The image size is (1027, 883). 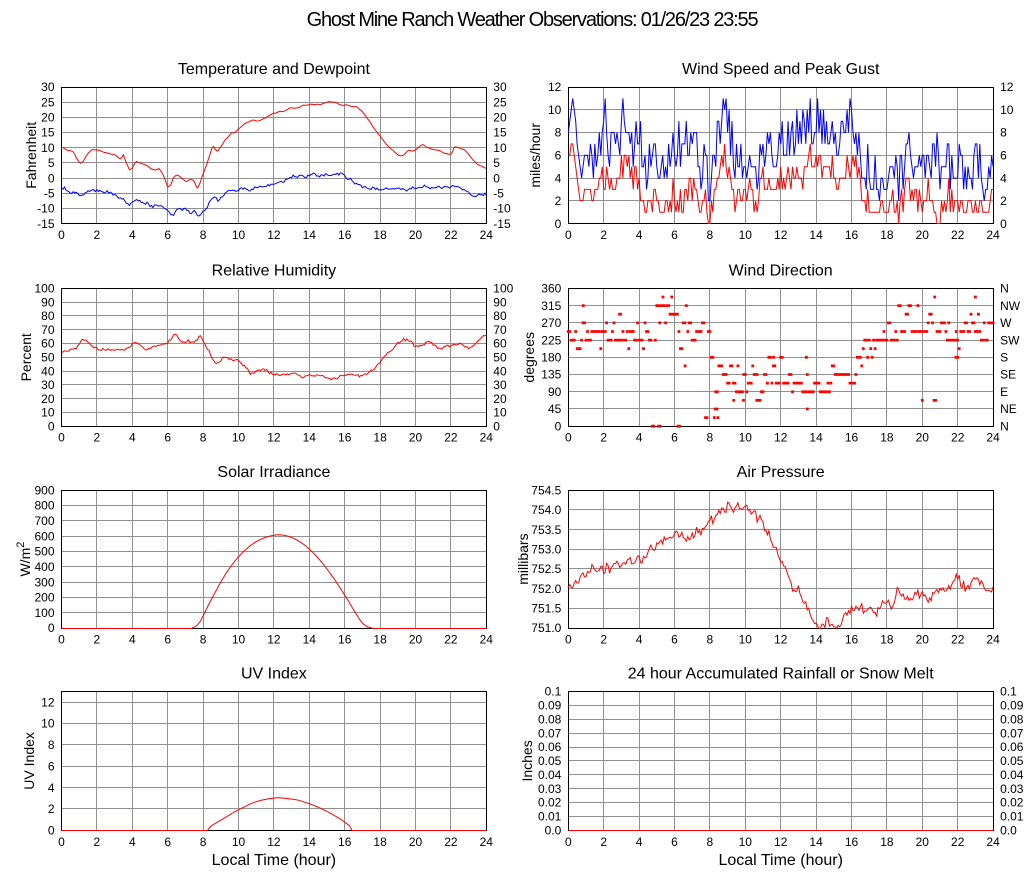 What do you see at coordinates (345, 438) in the screenshot?
I see `svg-text: 16` at bounding box center [345, 438].